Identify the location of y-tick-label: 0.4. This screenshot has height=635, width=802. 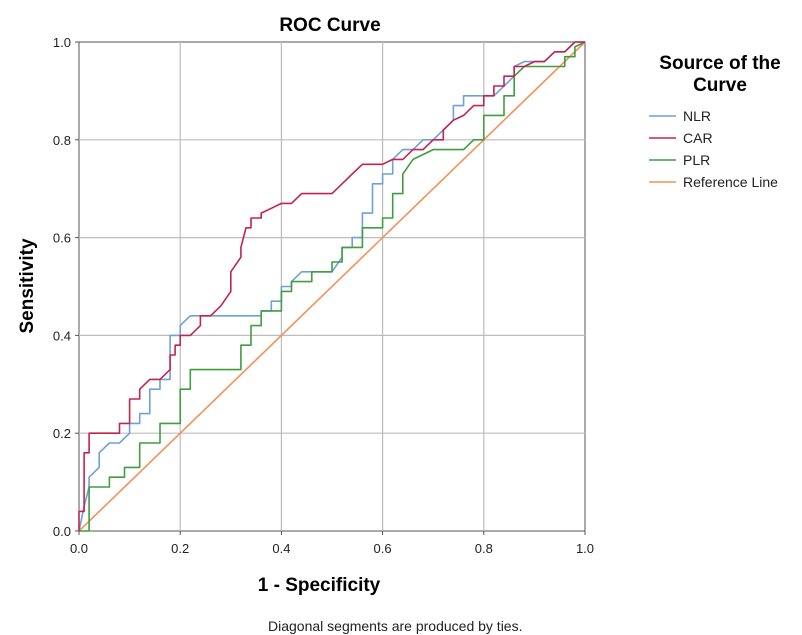
(62, 335).